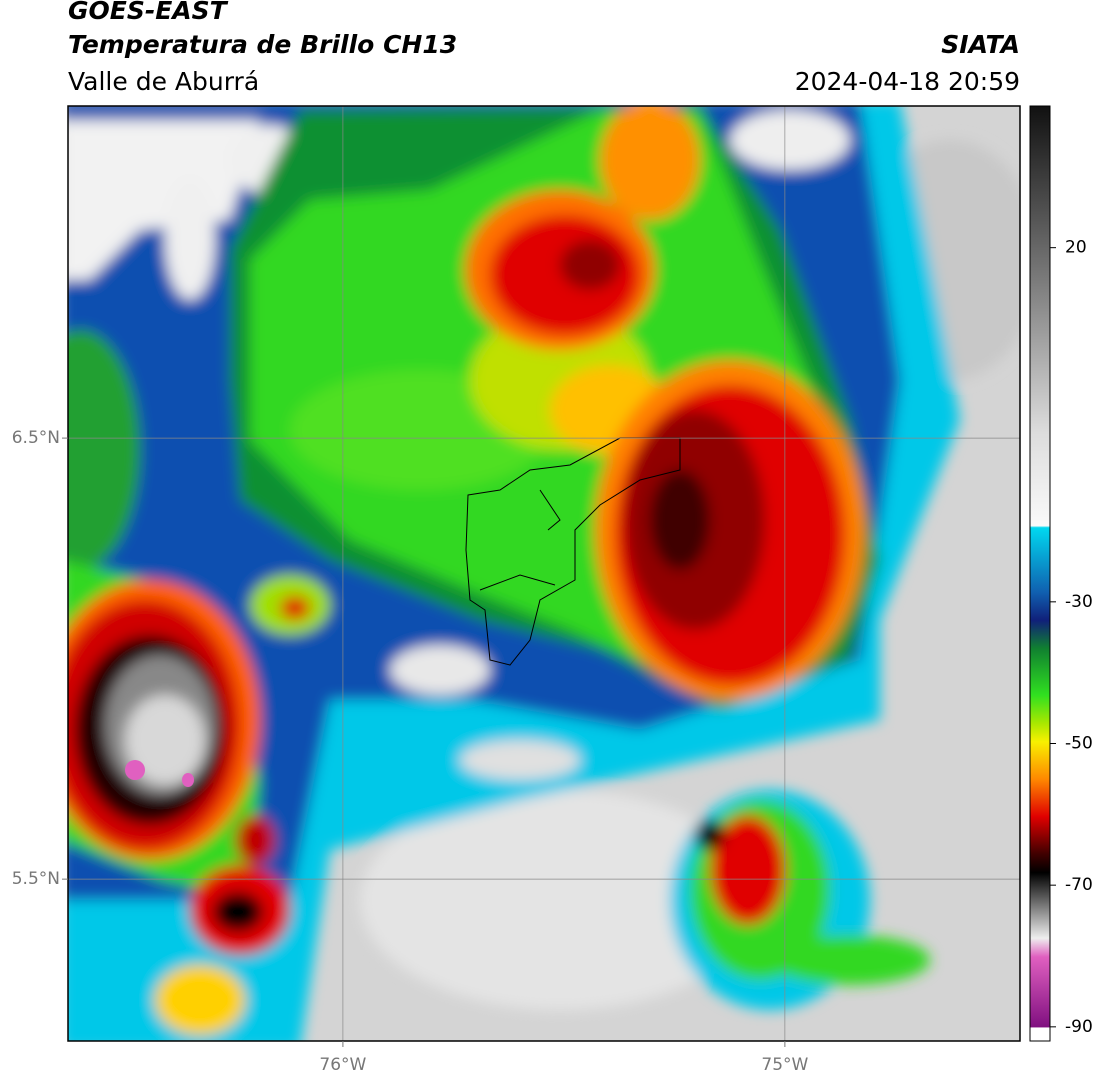 This screenshot has height=1082, width=1094. I want to click on x-tick-label: 75°W, so click(784, 1065).